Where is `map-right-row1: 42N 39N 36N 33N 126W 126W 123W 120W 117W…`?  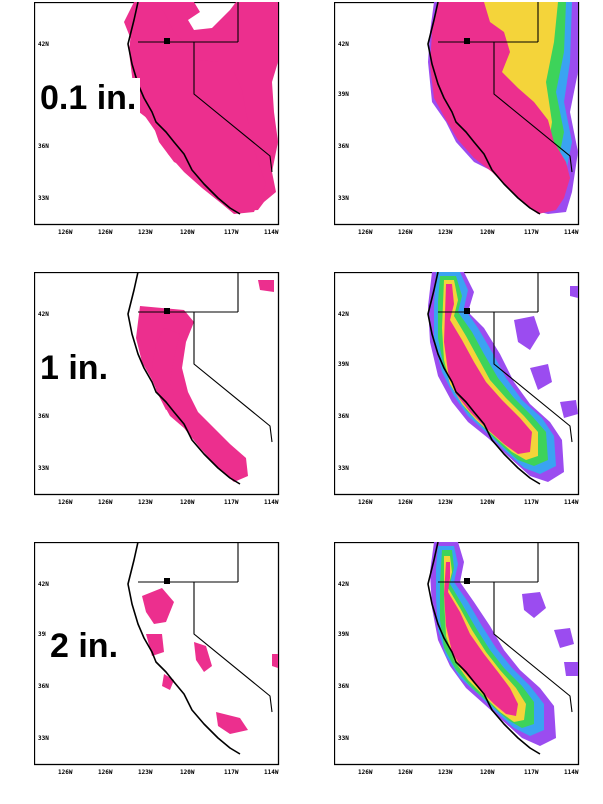
map-right-row1: 42N 39N 36N 33N 126W 126W 123W 120W 117W… is located at coordinates (457, 119).